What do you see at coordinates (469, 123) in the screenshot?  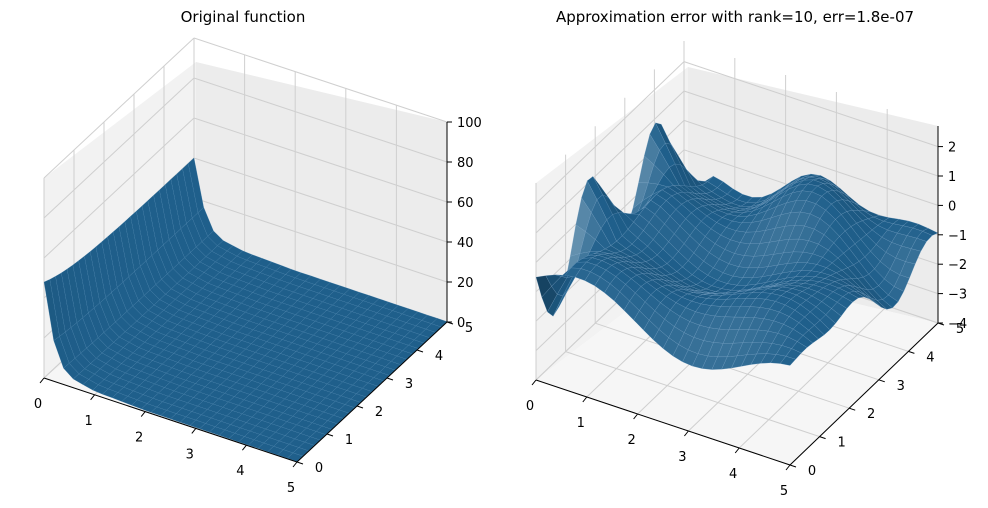 I see `z-tick-label: 100` at bounding box center [469, 123].